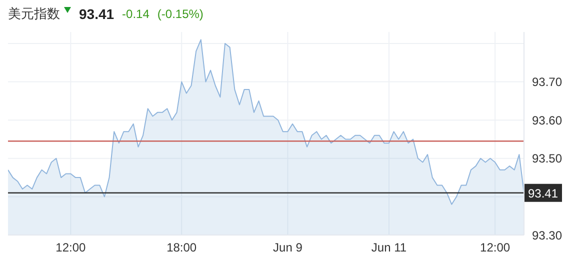 This screenshot has height=265, width=575. What do you see at coordinates (547, 235) in the screenshot?
I see `y-tick-label: 93.30` at bounding box center [547, 235].